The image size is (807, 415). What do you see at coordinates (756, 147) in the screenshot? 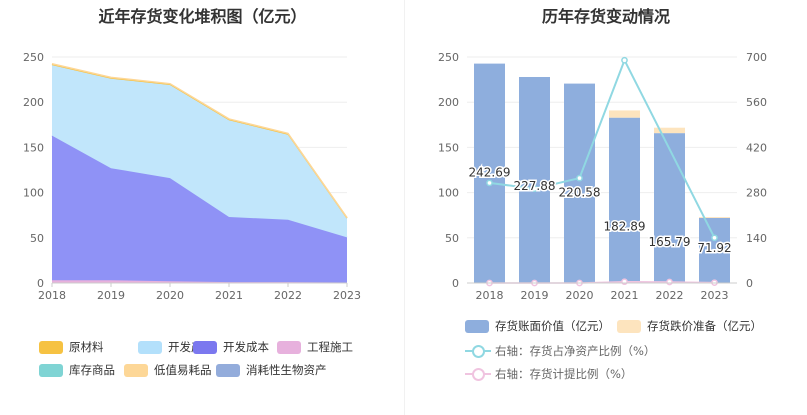
I see `y2-tick-label: 420` at bounding box center [756, 147].